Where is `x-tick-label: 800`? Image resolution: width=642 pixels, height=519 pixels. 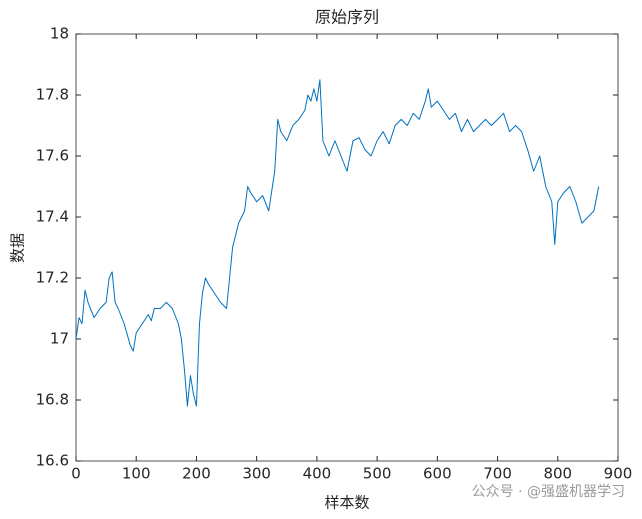 x-tick-label: 800 is located at coordinates (557, 474).